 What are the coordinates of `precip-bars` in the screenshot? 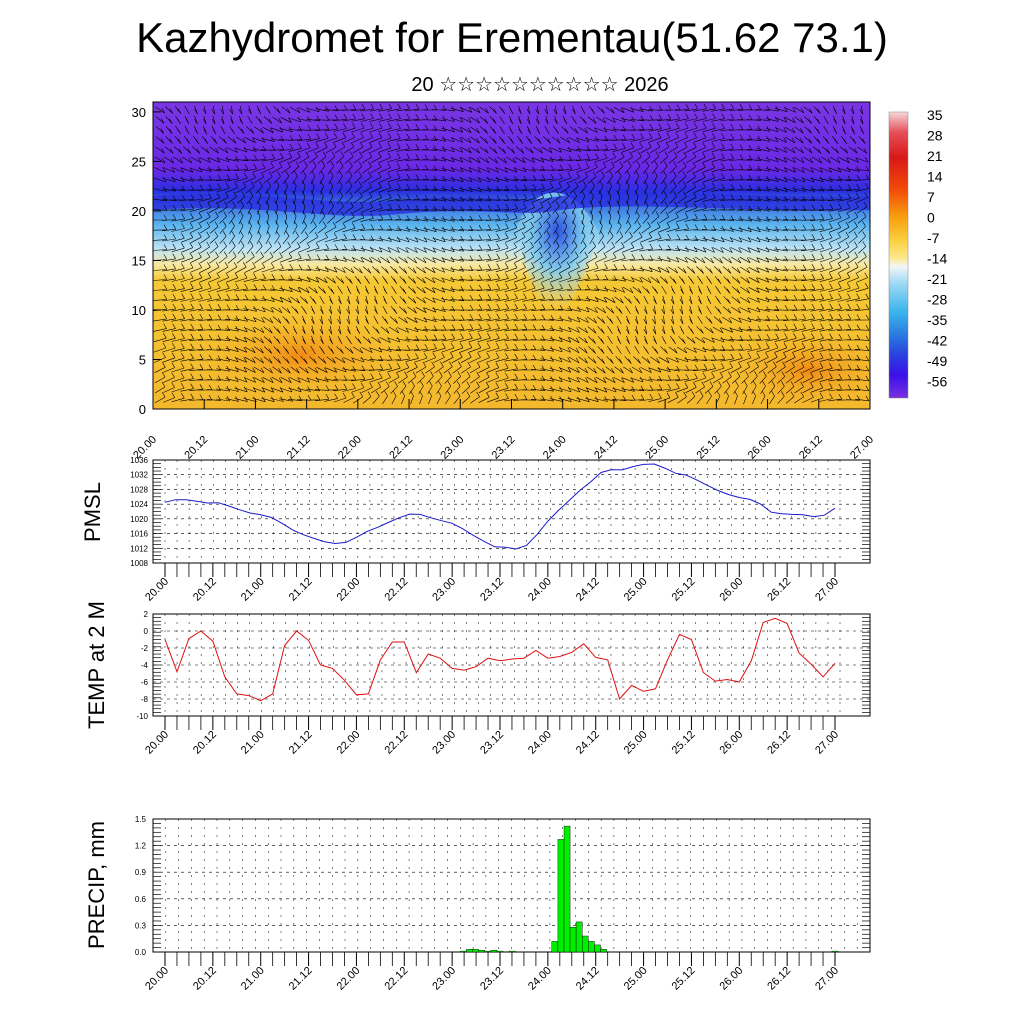 It's located at (649, 889).